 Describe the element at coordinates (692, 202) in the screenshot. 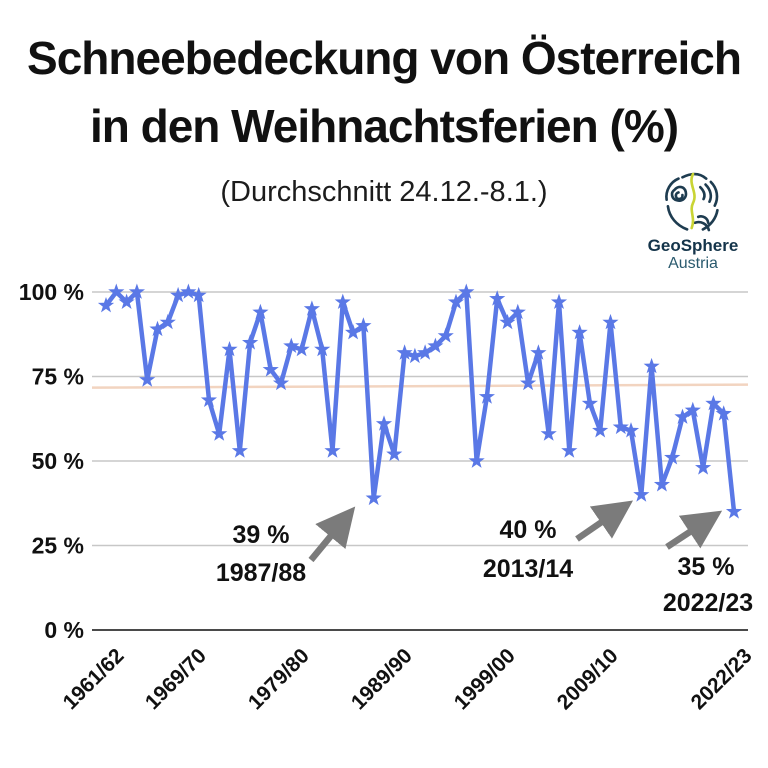

I see `contour-lines-icon` at that location.